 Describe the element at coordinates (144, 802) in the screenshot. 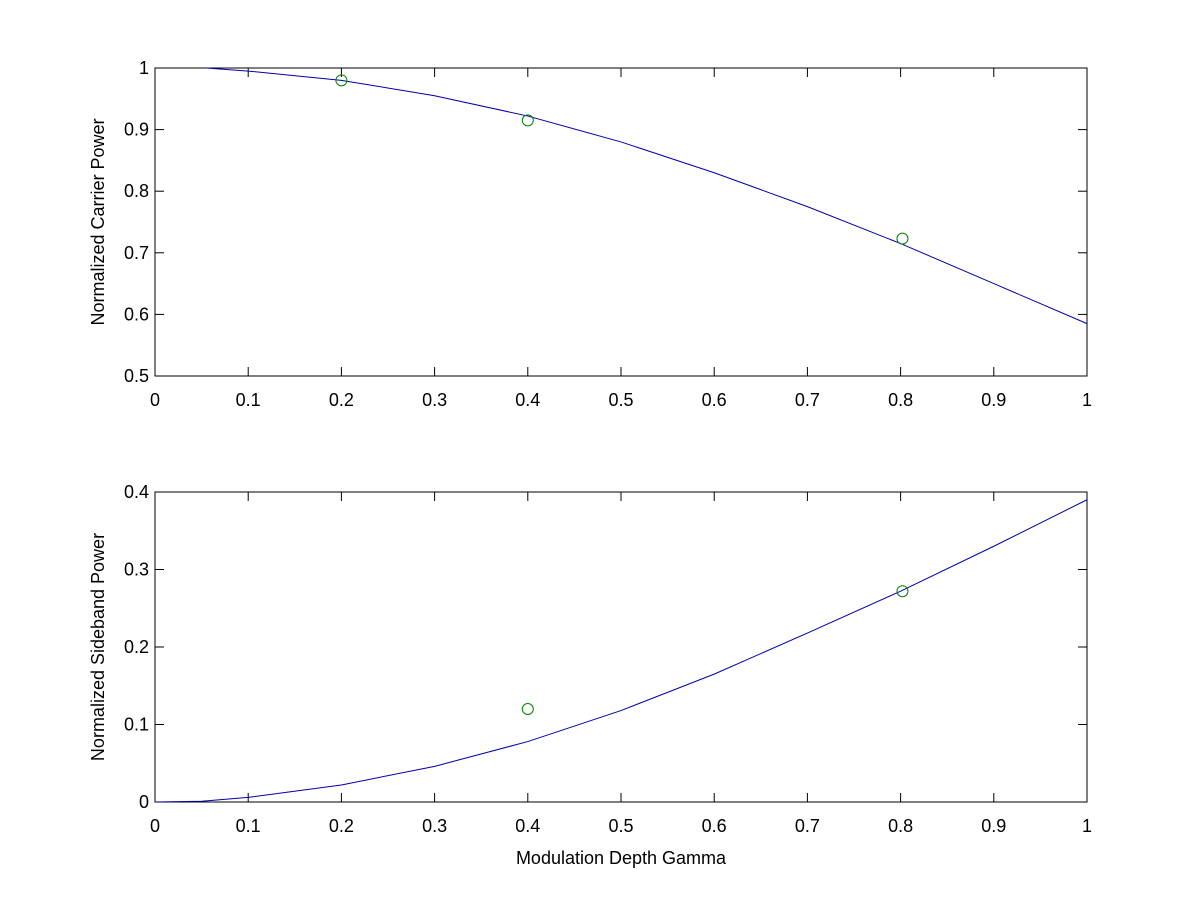

I see `y-tick-label: 0` at that location.